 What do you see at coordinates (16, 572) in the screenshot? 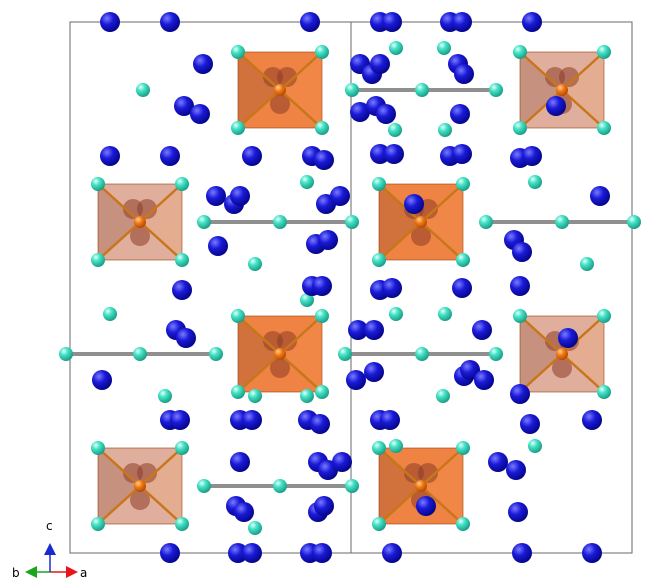
I see `axis-b-label: b` at bounding box center [16, 572].